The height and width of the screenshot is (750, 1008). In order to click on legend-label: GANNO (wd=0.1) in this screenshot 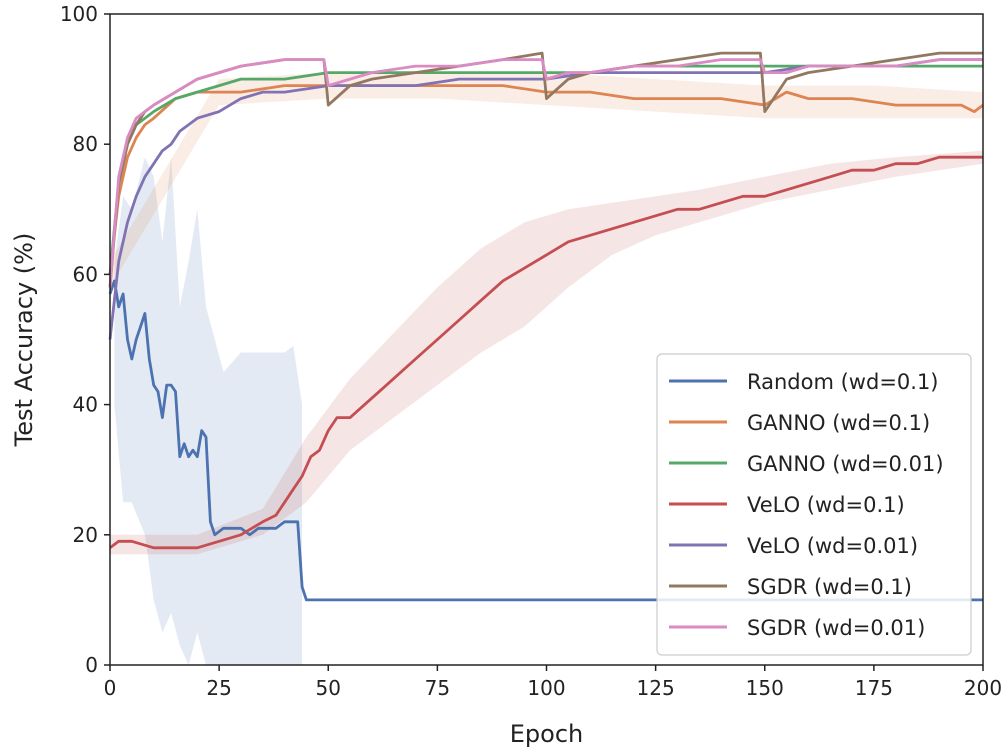, I will do `click(838, 423)`.